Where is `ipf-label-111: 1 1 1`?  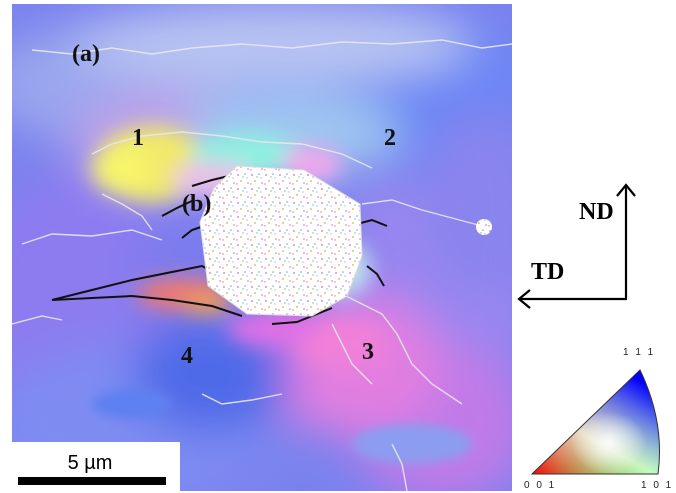
ipf-label-111: 1 1 1 is located at coordinates (639, 352).